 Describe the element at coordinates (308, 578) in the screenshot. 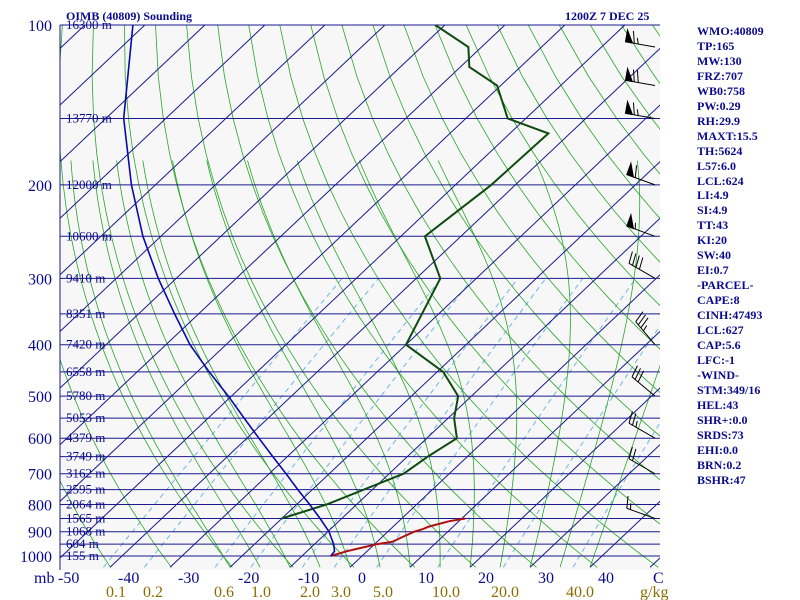

I see `temperature-tick-label: -10` at that location.